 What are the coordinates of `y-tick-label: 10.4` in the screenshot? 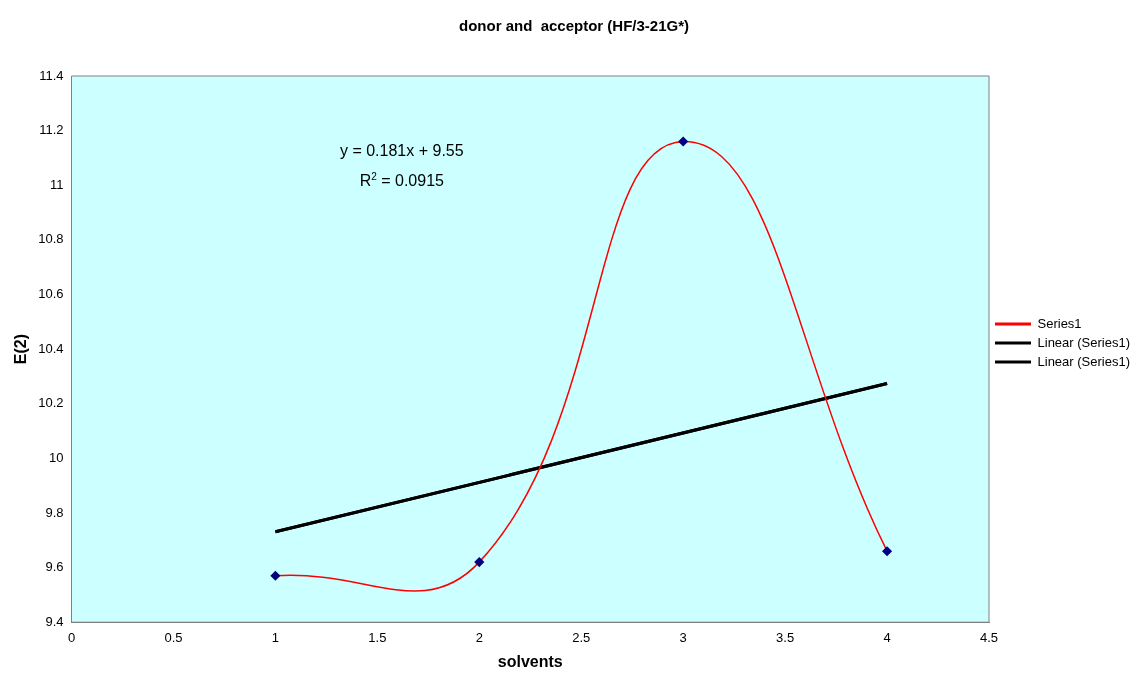 It's located at (51, 348).